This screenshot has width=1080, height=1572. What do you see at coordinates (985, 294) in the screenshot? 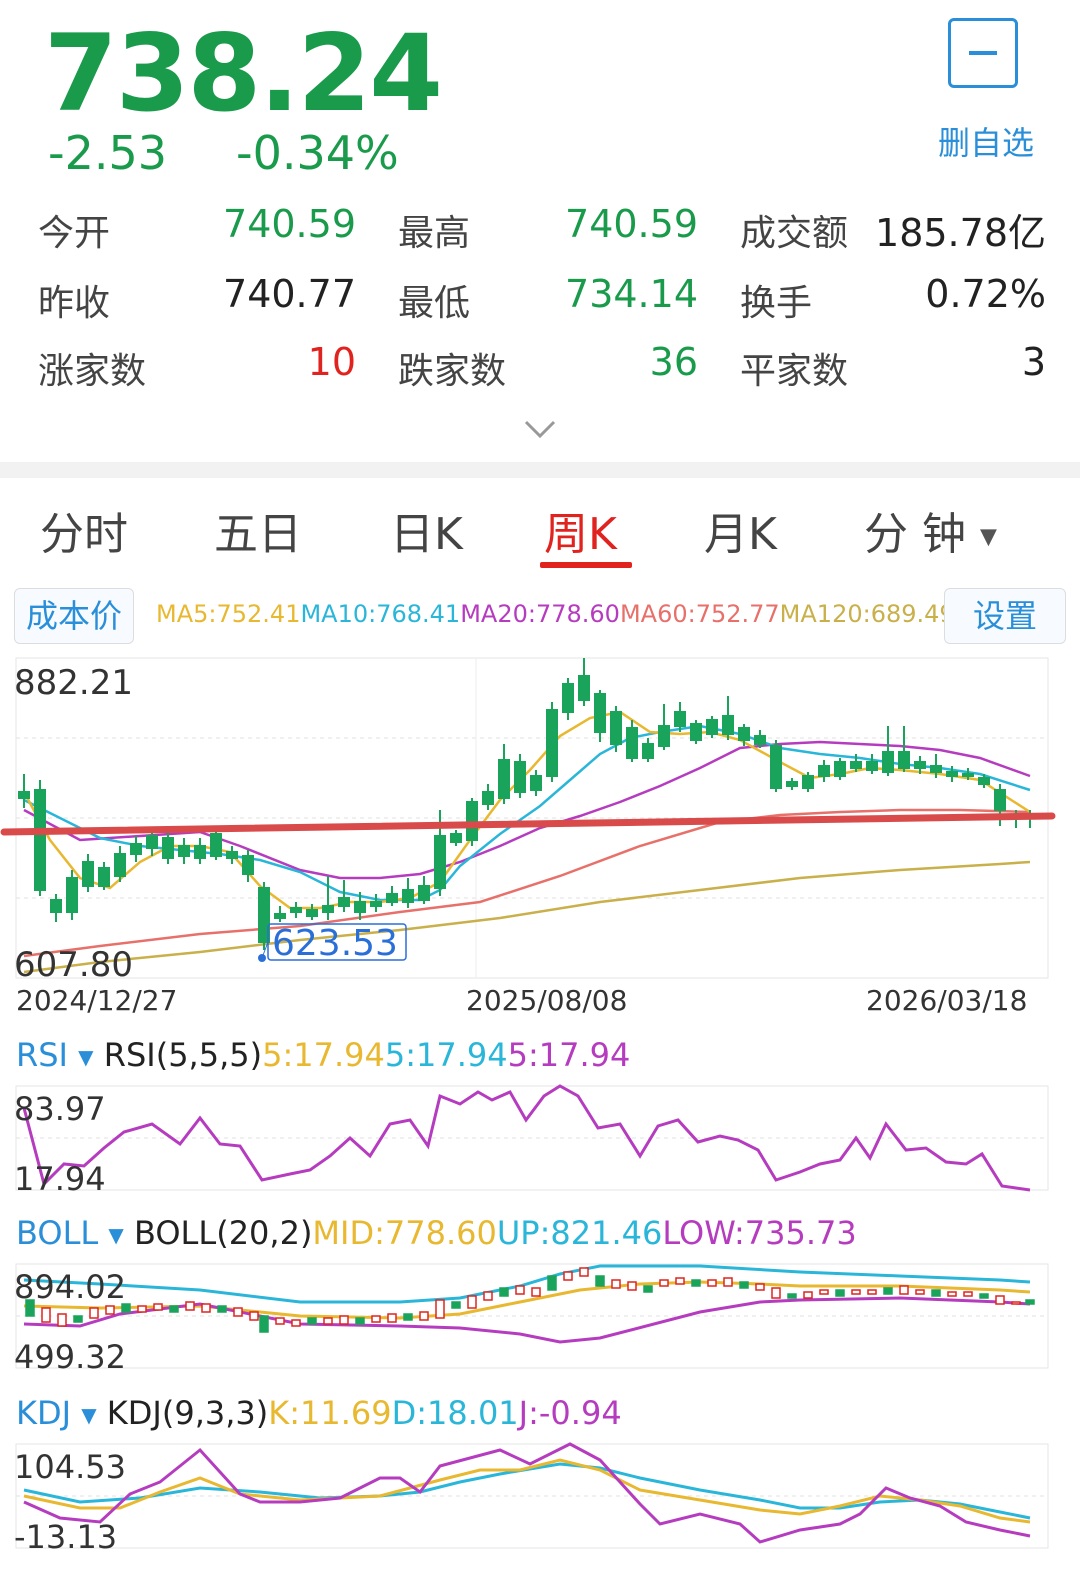
I see `stat-value: 0.72%` at bounding box center [985, 294].